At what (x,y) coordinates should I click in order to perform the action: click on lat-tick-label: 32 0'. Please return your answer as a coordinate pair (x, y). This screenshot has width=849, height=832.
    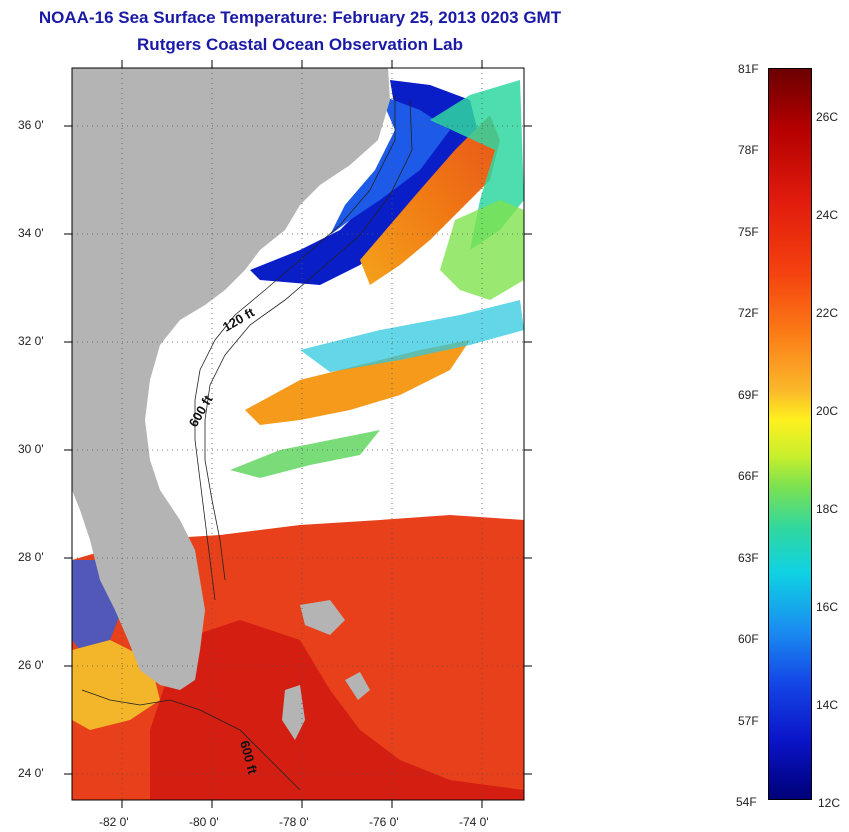
    Looking at the image, I should click on (31, 341).